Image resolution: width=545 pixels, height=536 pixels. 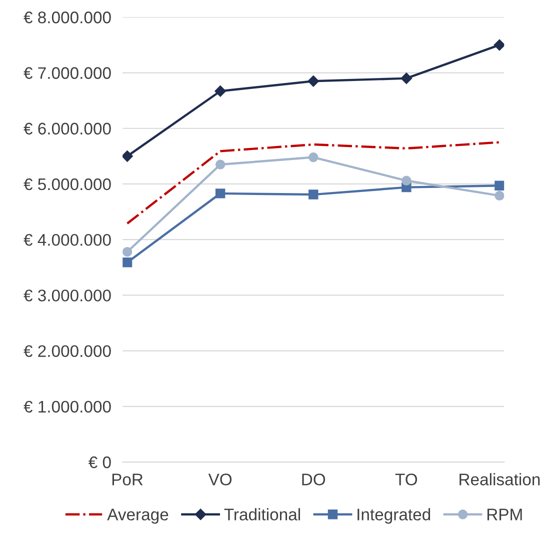 What do you see at coordinates (67, 73) in the screenshot?
I see `y-tick-label: € 7.000.000` at bounding box center [67, 73].